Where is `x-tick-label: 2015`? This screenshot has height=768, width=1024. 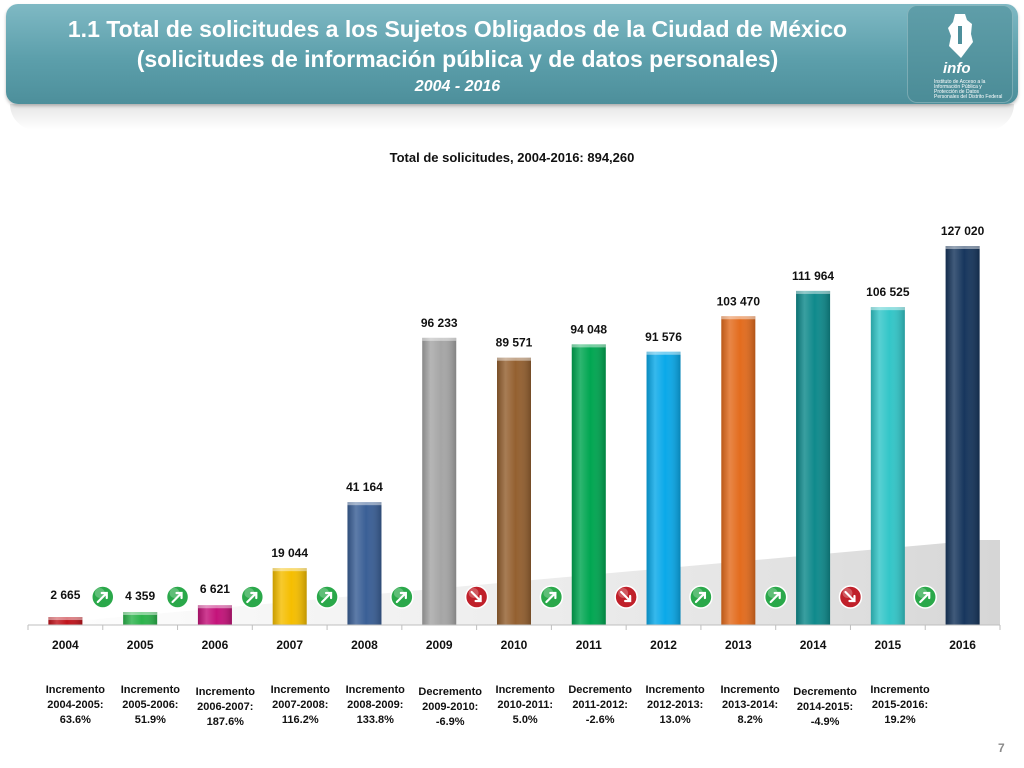 x-tick-label: 2015 is located at coordinates (887, 645).